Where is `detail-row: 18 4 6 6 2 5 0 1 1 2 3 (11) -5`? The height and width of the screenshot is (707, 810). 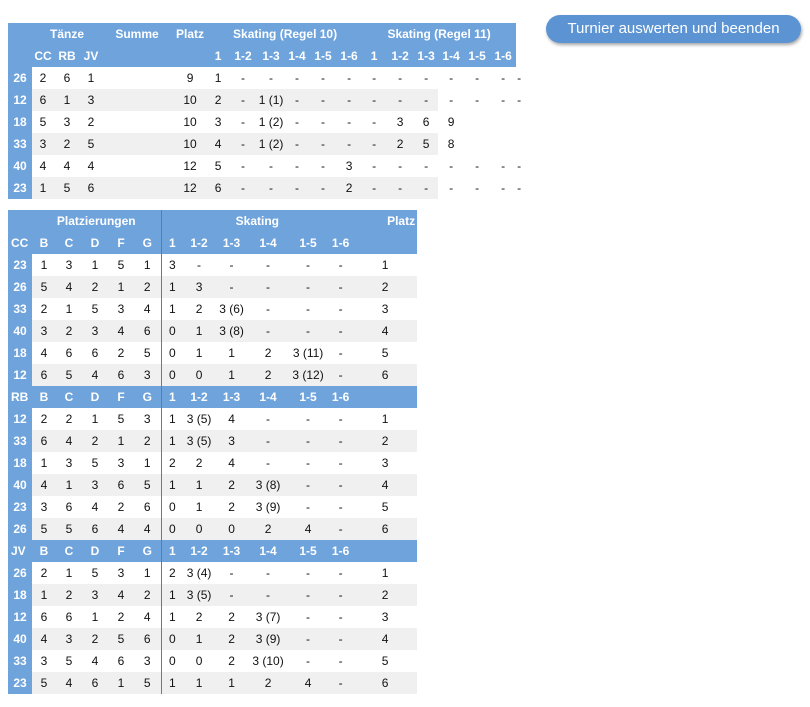 detail-row: 18 4 6 6 2 5 0 1 1 2 3 (11) -5 is located at coordinates (213, 353).